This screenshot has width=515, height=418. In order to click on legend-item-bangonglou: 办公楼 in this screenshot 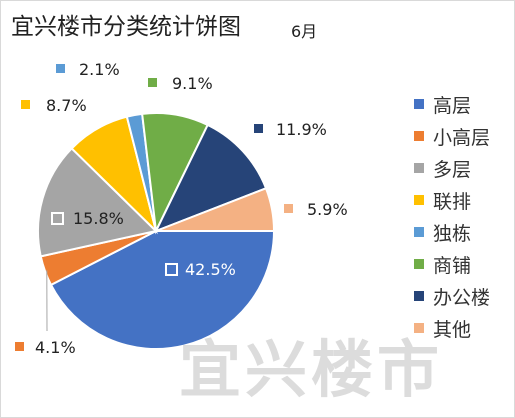, I will do `click(452, 296)`.